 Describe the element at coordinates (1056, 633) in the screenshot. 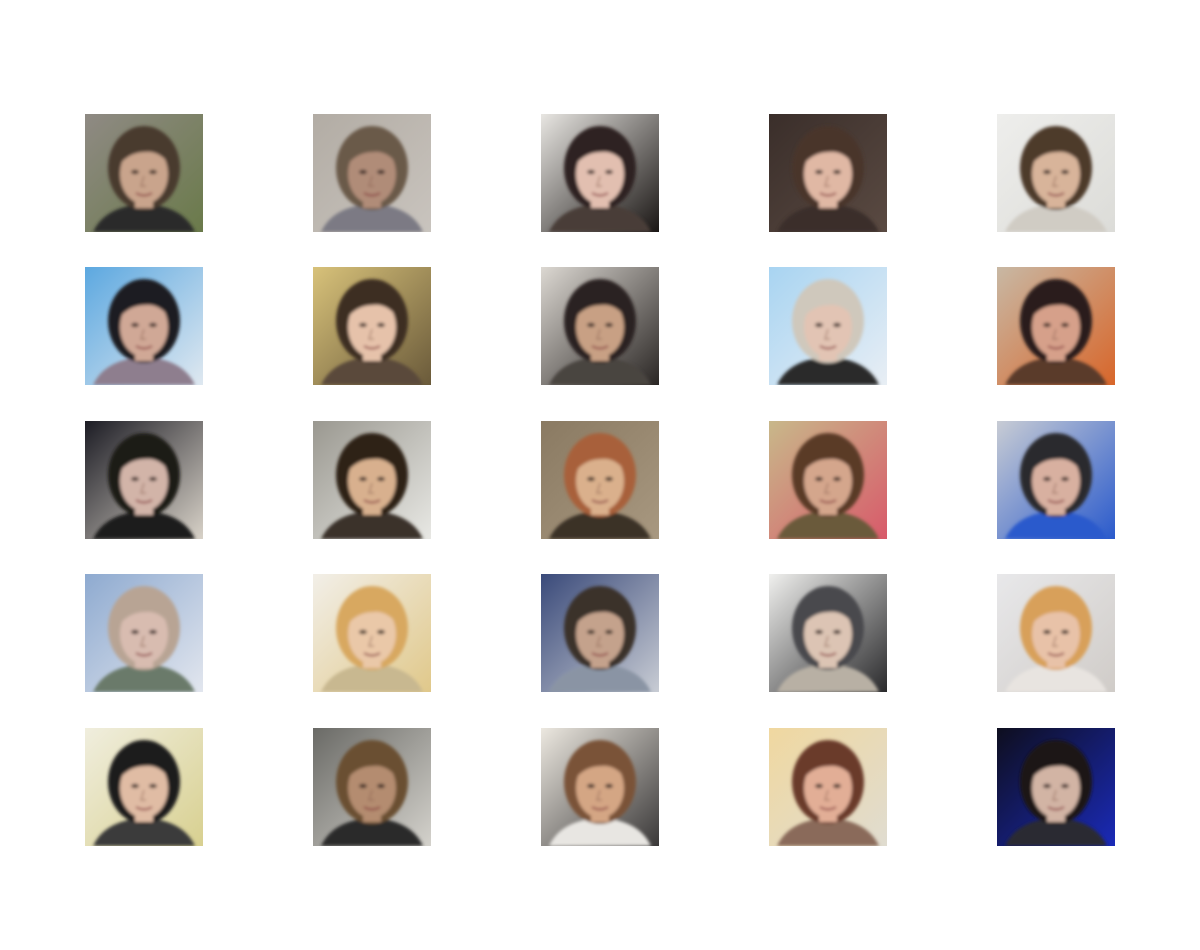

I see `face-image-r4-c5` at that location.